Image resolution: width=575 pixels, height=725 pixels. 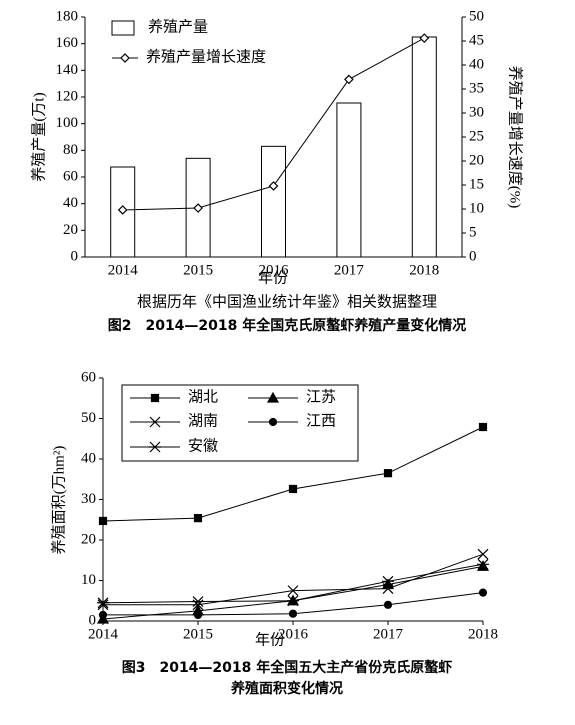 I want to click on y-tick-label: 10, so click(x=88, y=580).